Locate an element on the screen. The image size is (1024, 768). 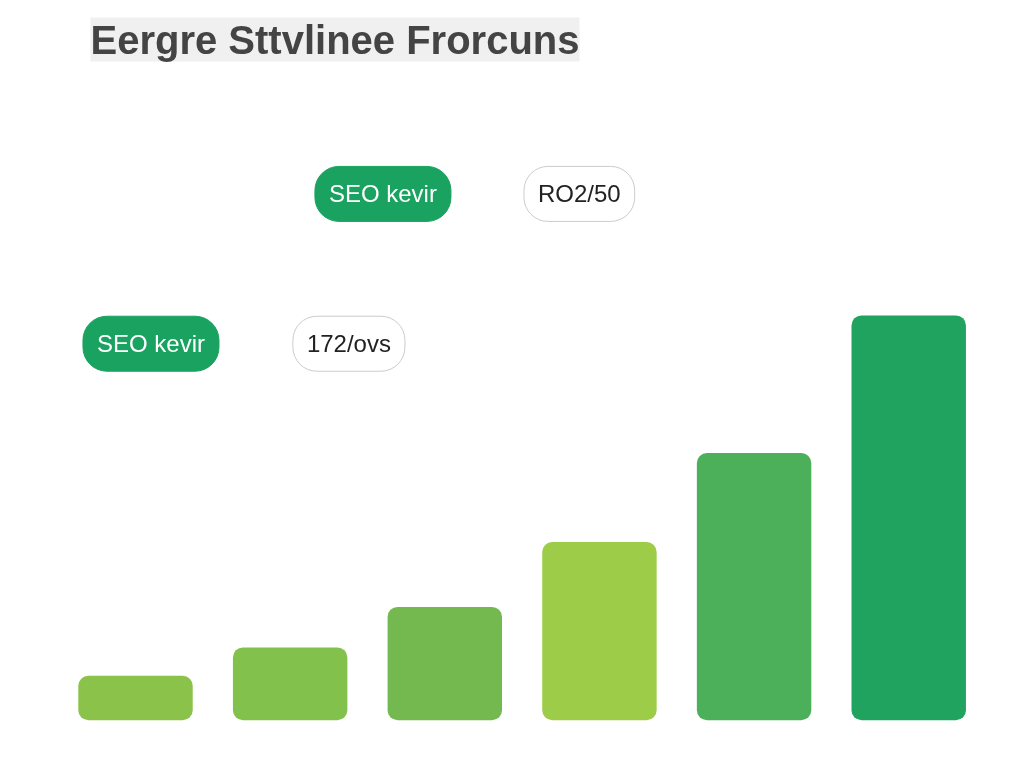
text: RO2/50 is located at coordinates (579, 194).